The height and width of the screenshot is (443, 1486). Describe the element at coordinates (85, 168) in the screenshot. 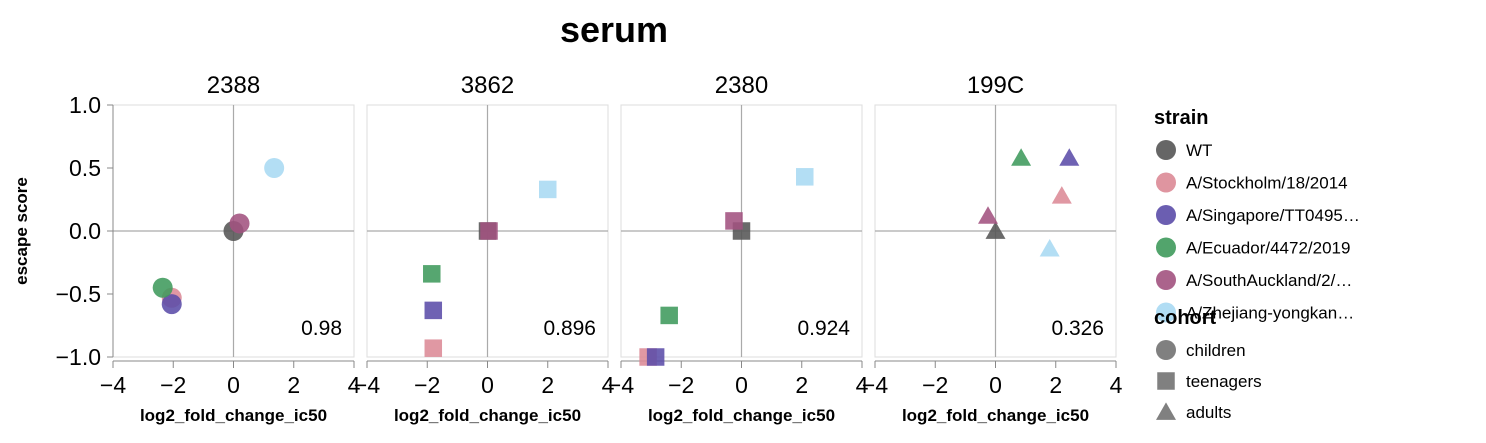

I see `y-tick-label: 0.5` at that location.